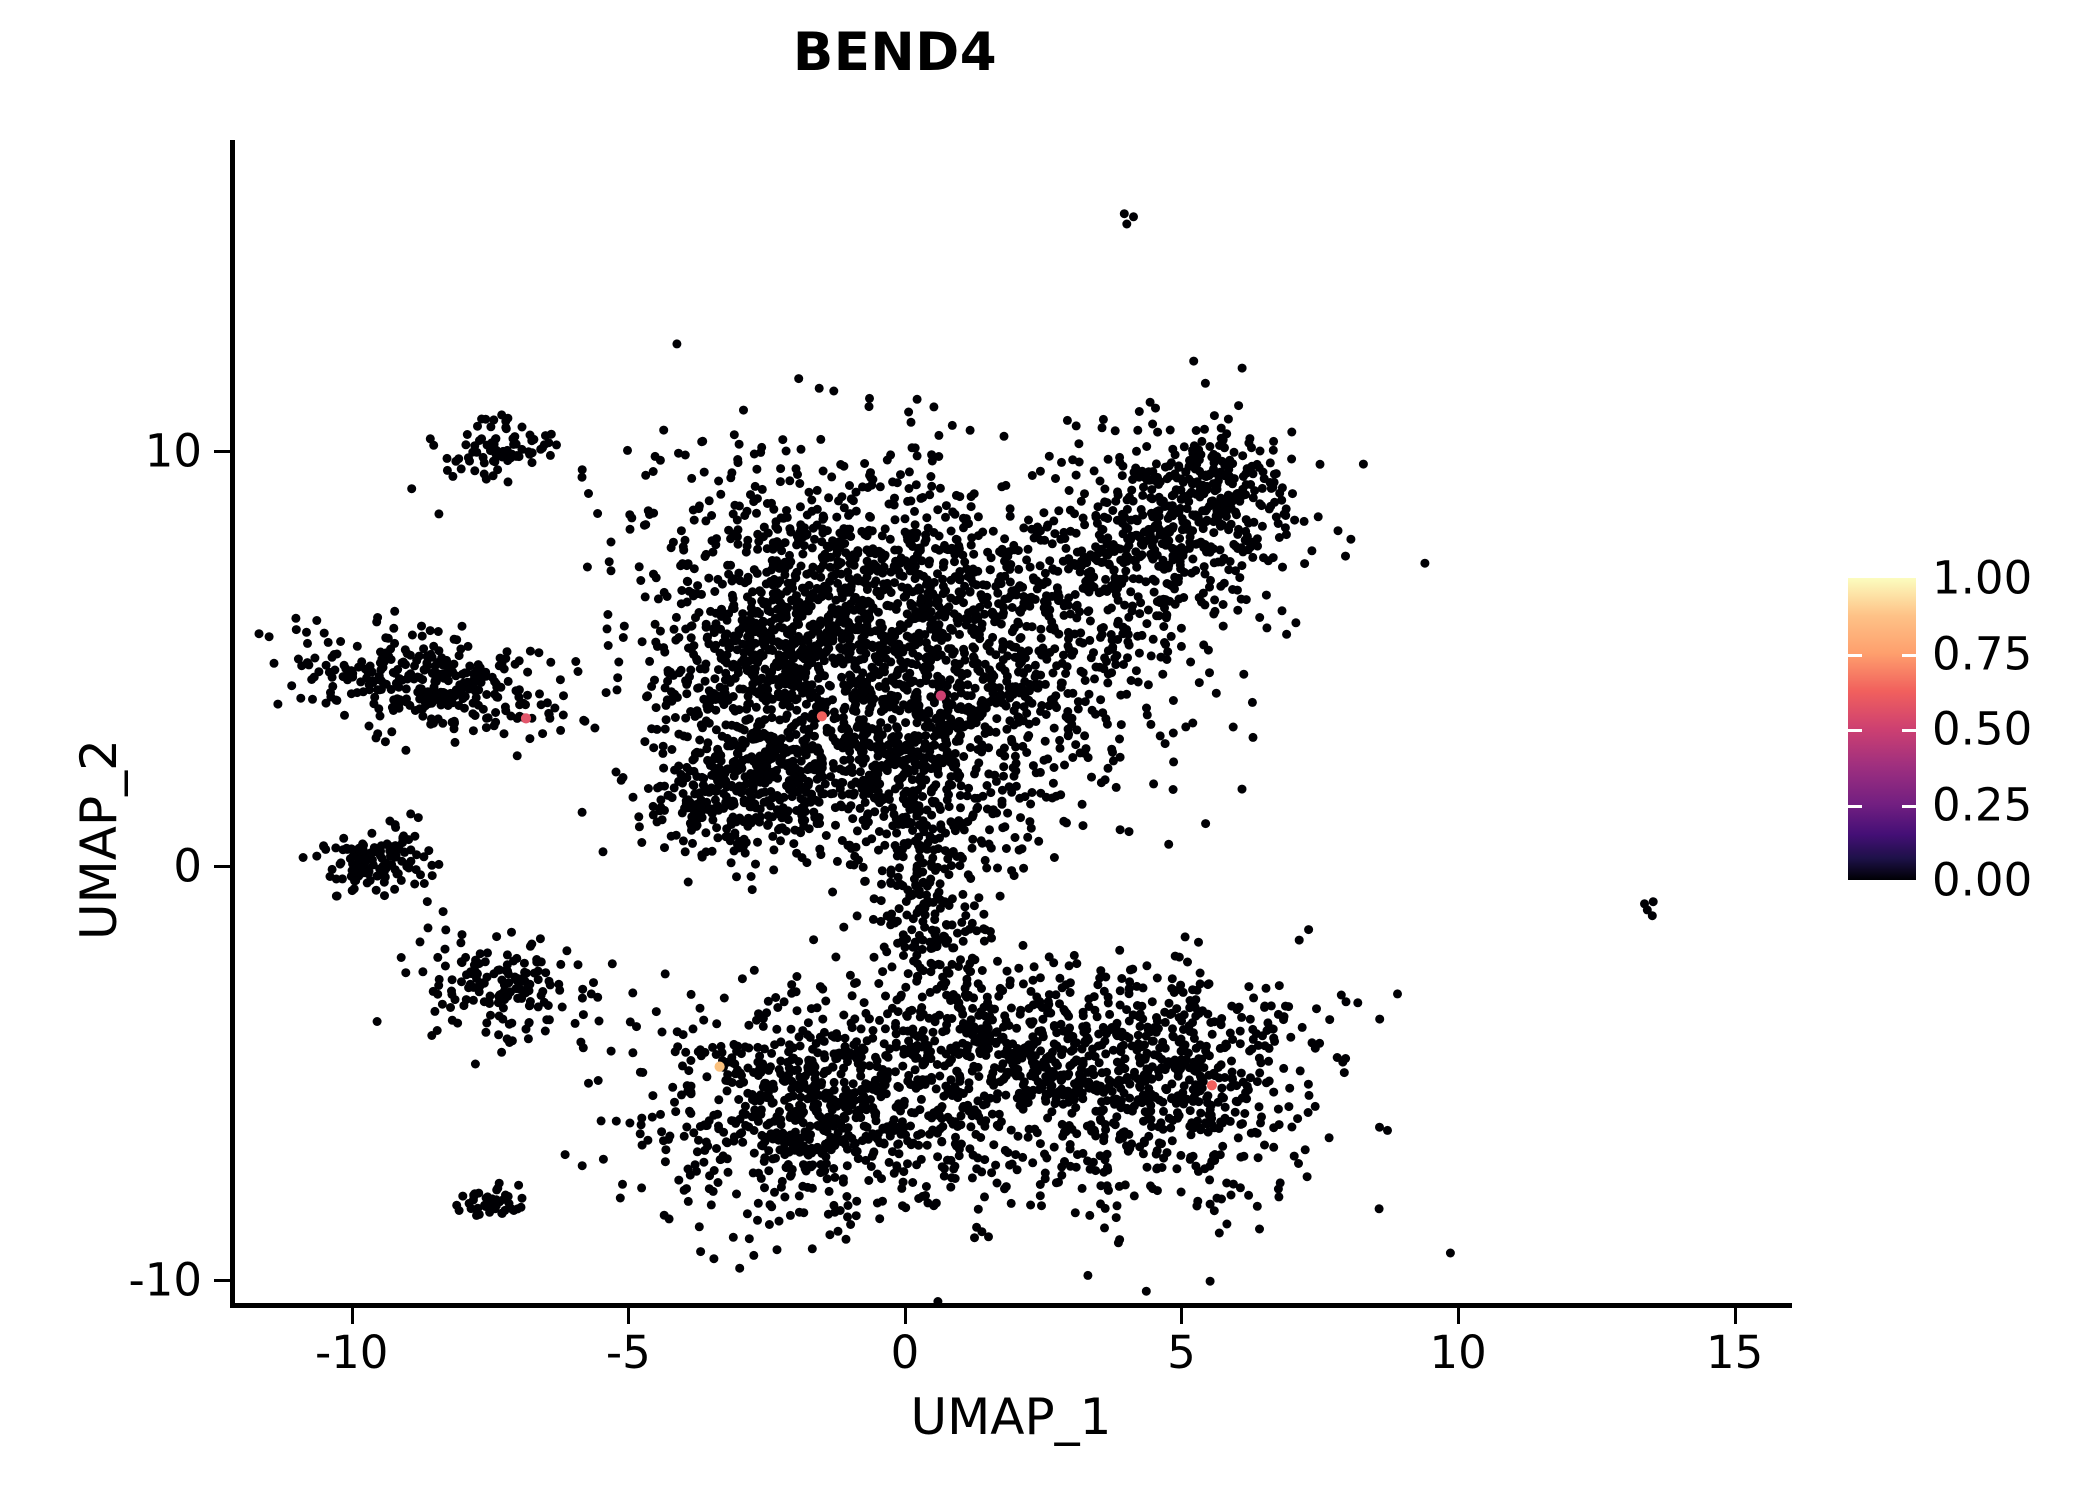 The width and height of the screenshot is (2100, 1500). Describe the element at coordinates (173, 451) in the screenshot. I see `y-tick-label: 10` at that location.